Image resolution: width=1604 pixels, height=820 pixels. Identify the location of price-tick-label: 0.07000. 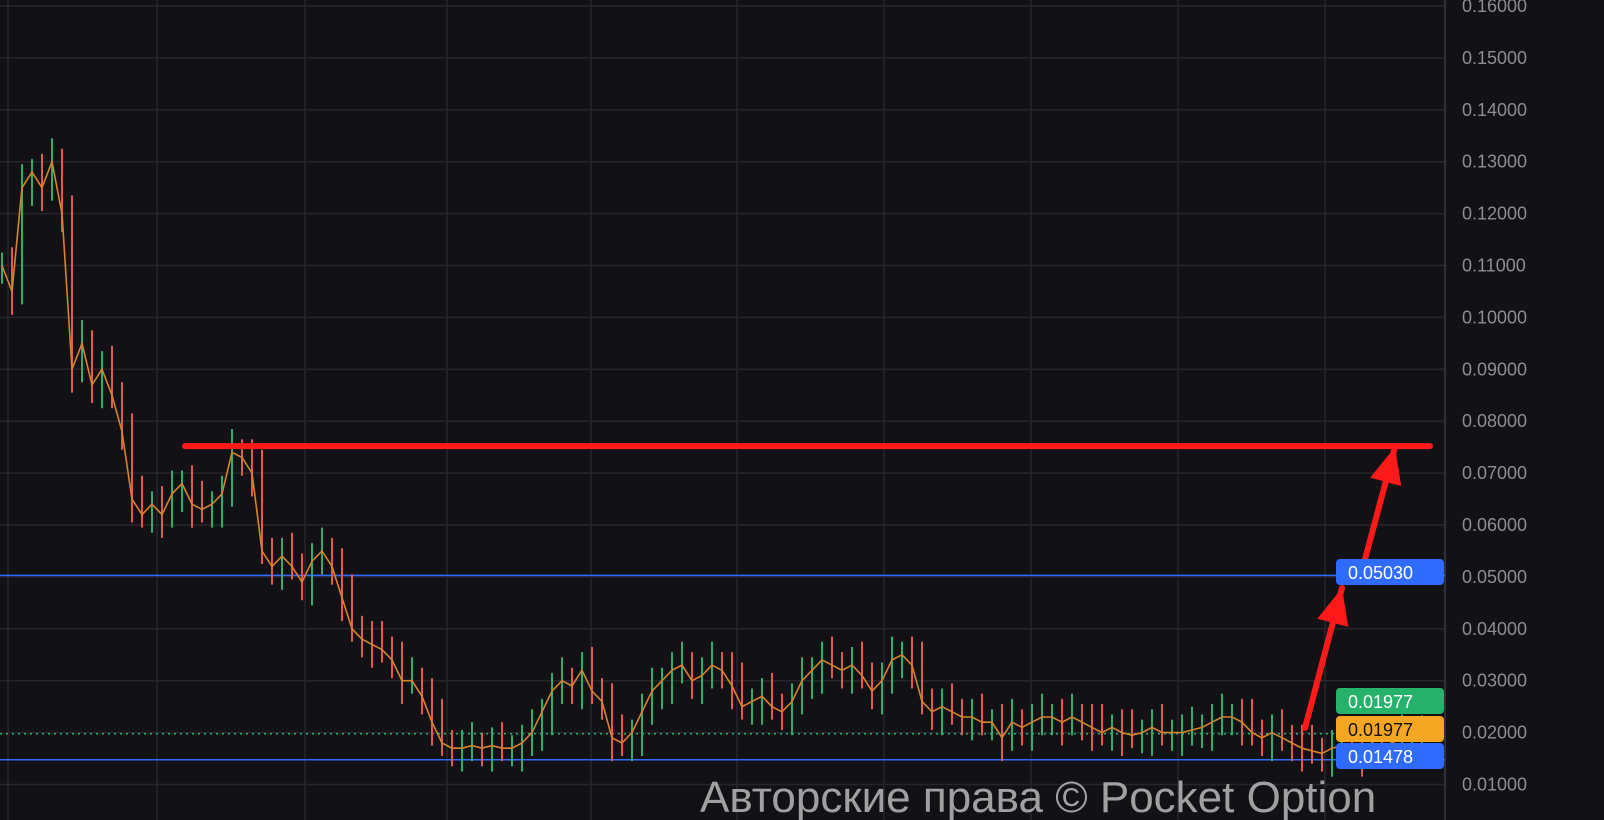
(1494, 473).